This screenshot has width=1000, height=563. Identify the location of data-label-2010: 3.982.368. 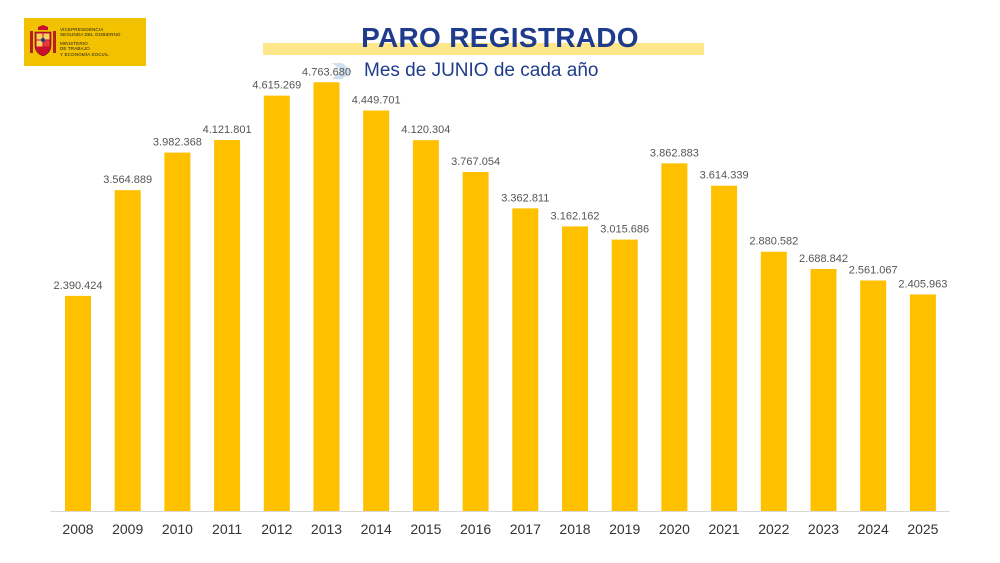
(177, 143).